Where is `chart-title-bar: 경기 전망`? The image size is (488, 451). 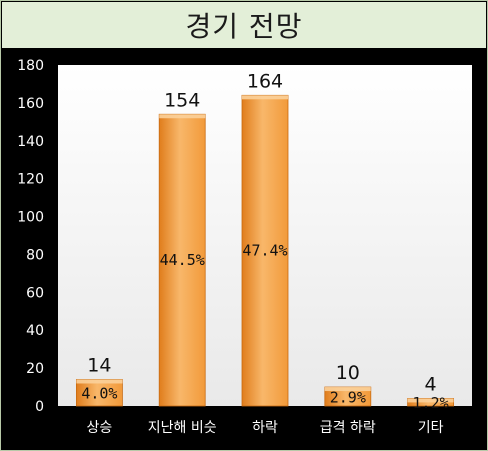
chart-title-bar: 경기 전망 is located at coordinates (244, 25).